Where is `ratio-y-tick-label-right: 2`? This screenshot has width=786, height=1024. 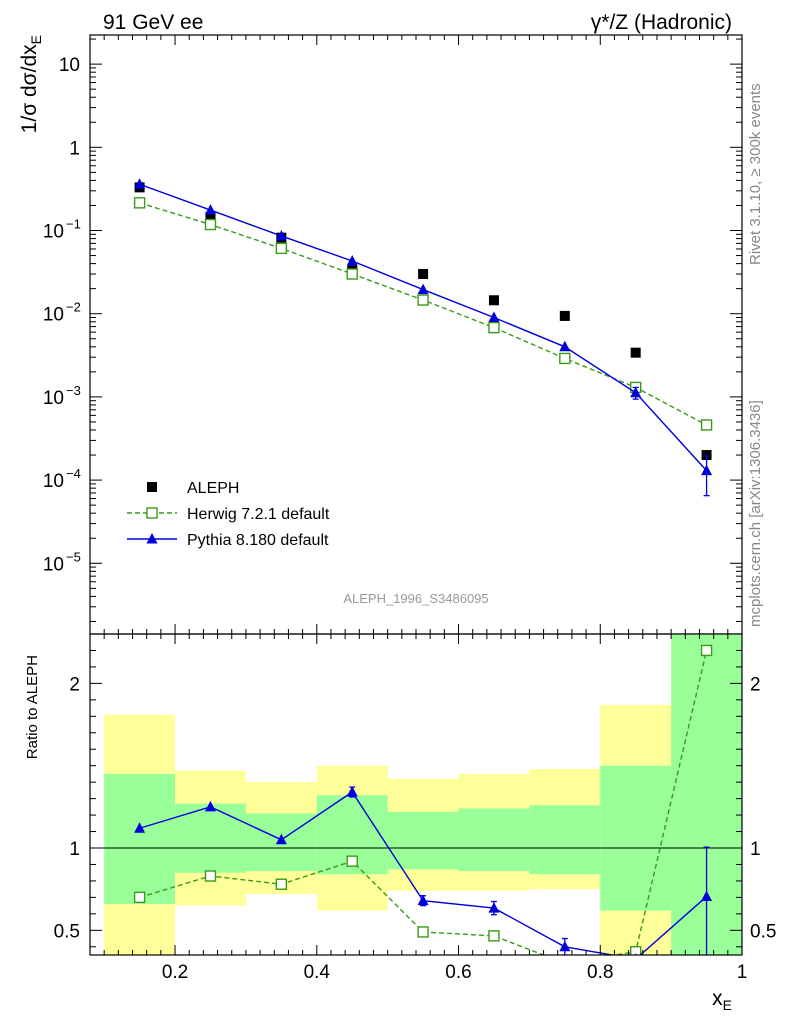 ratio-y-tick-label-right: 2 is located at coordinates (755, 684).